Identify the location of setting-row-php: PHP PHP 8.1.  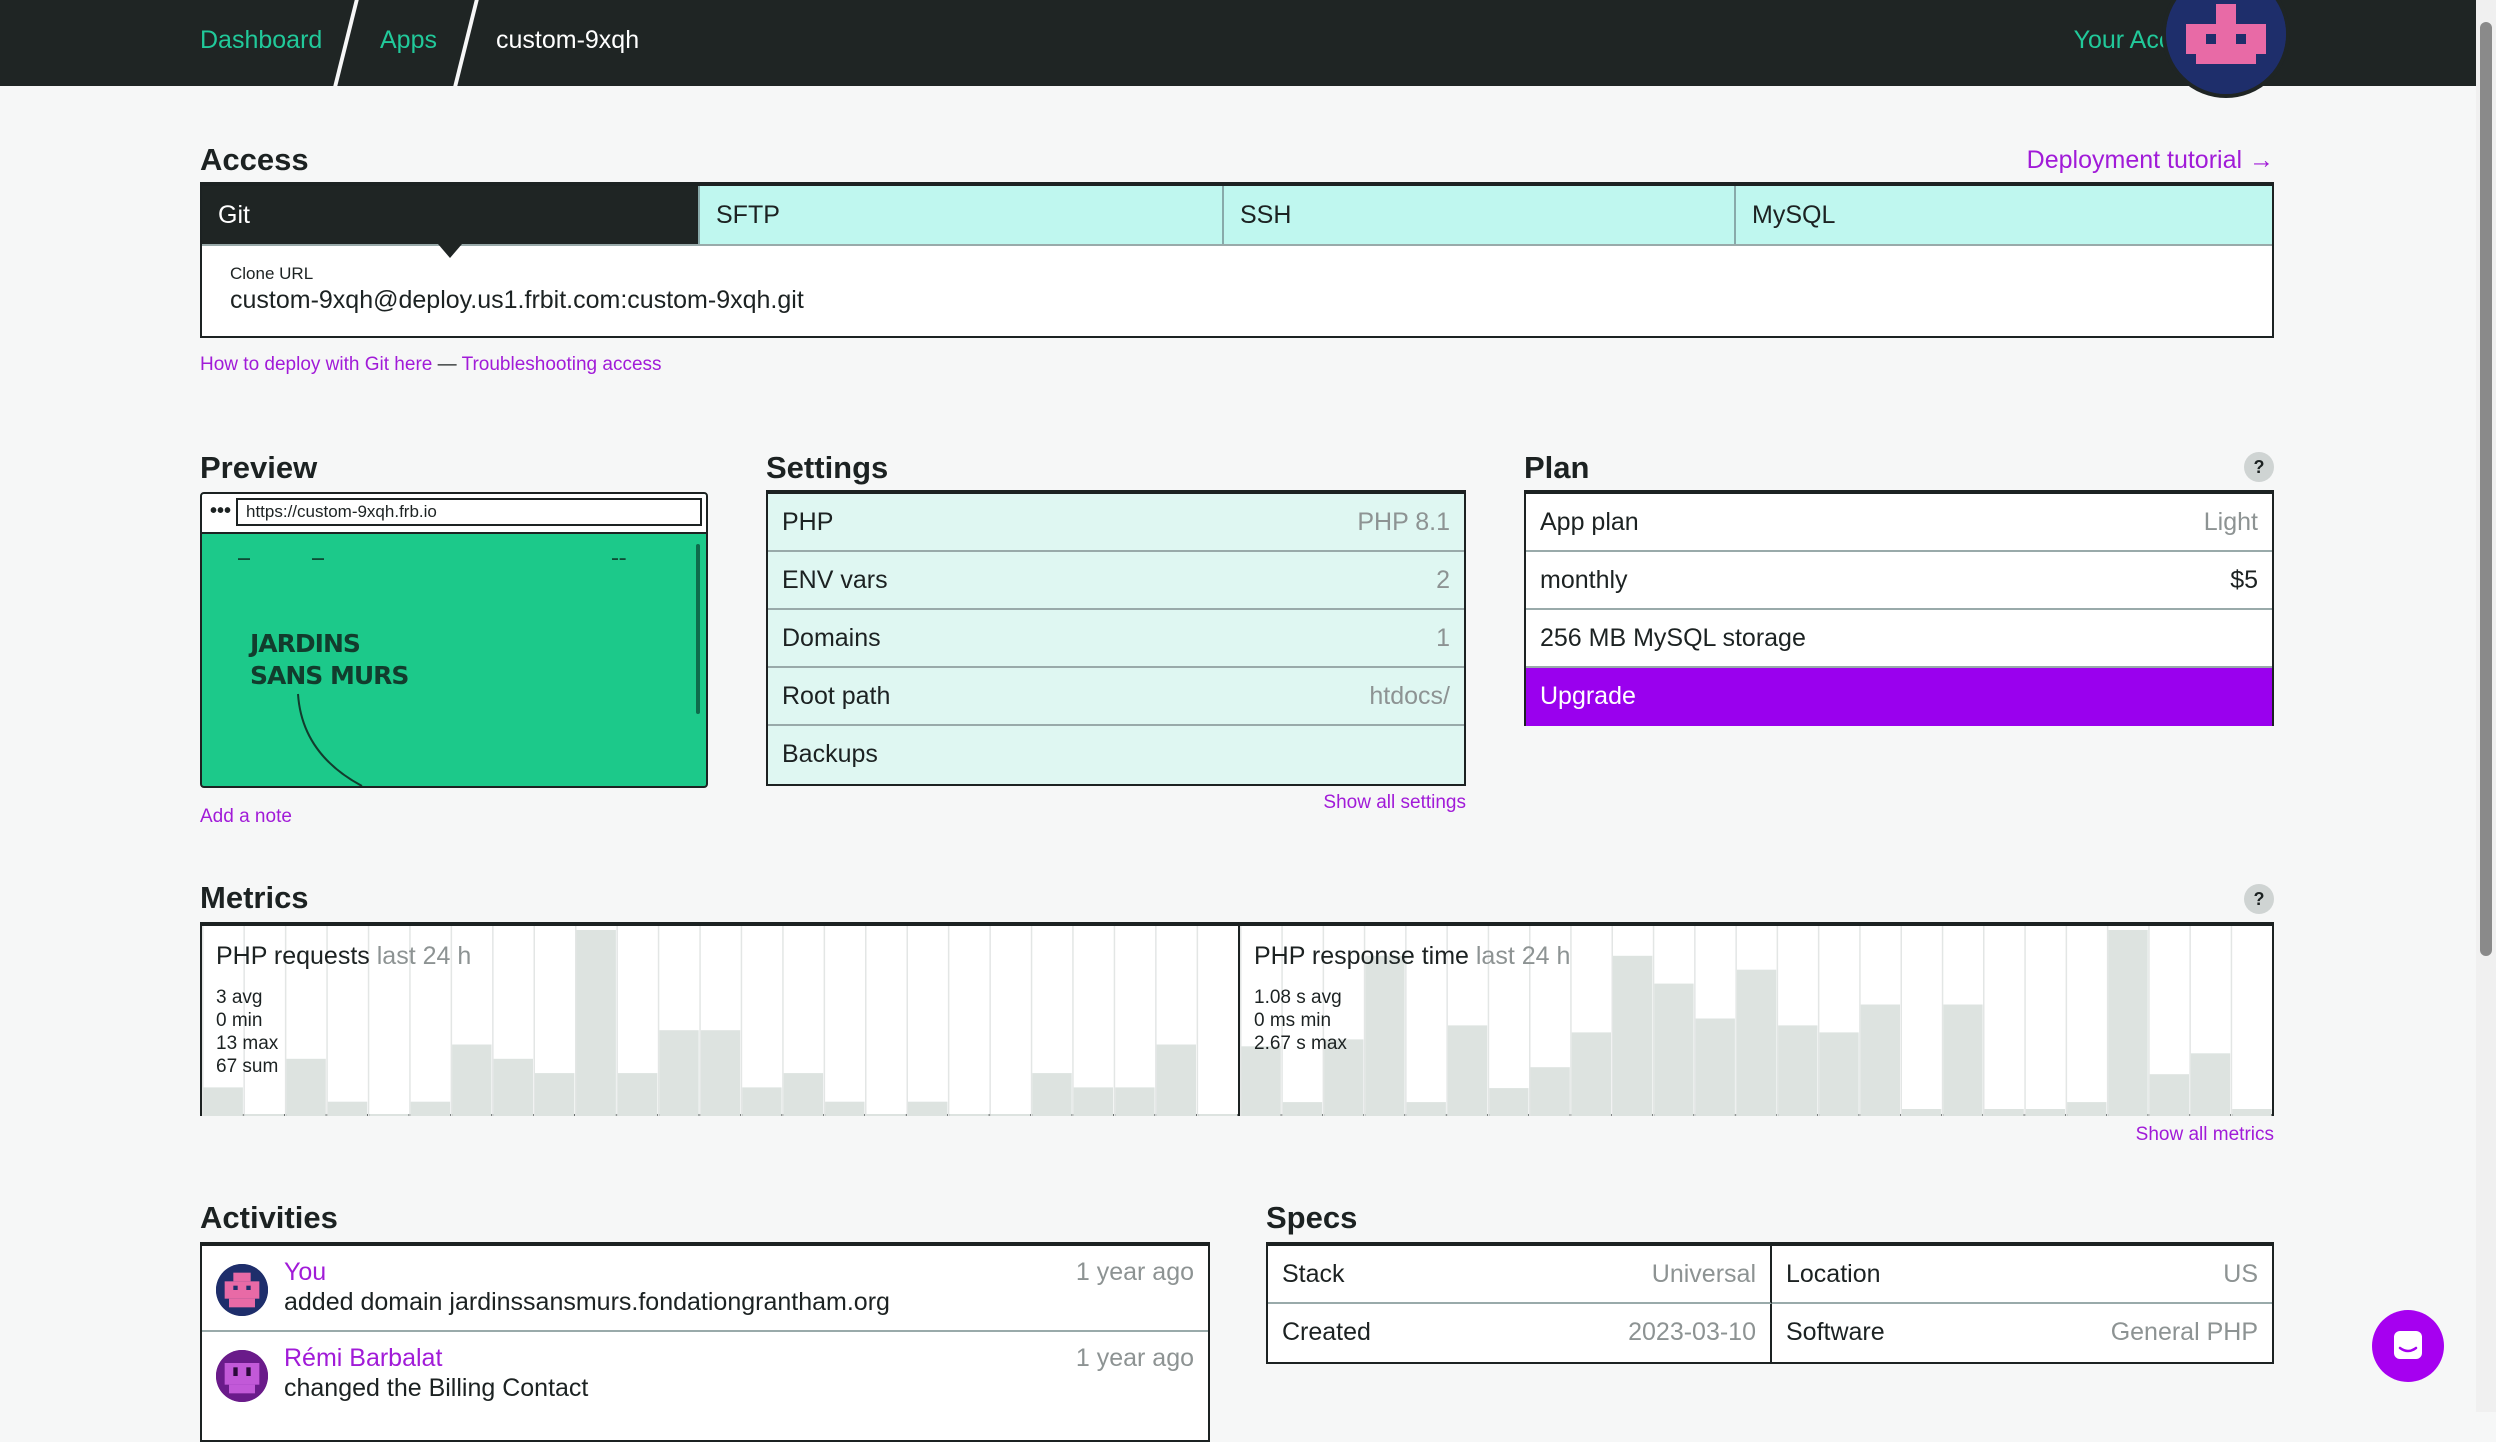
(1116, 523).